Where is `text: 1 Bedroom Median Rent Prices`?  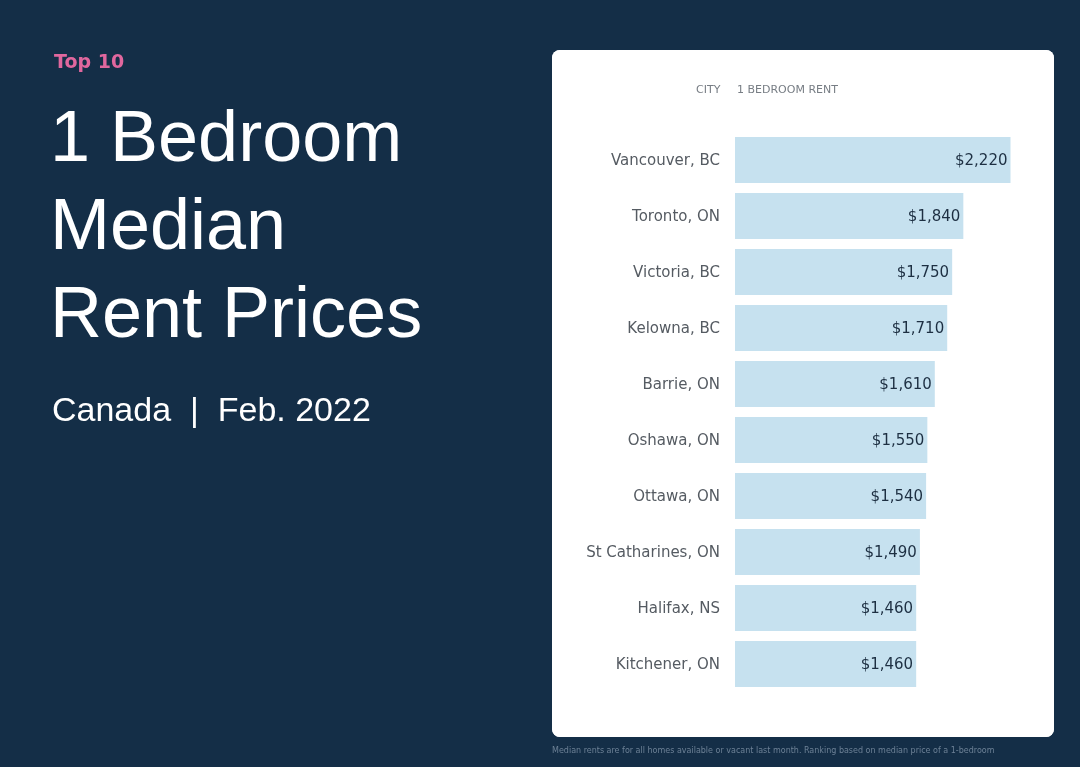
text: 1 Bedroom Median Rent Prices is located at coordinates (237, 224).